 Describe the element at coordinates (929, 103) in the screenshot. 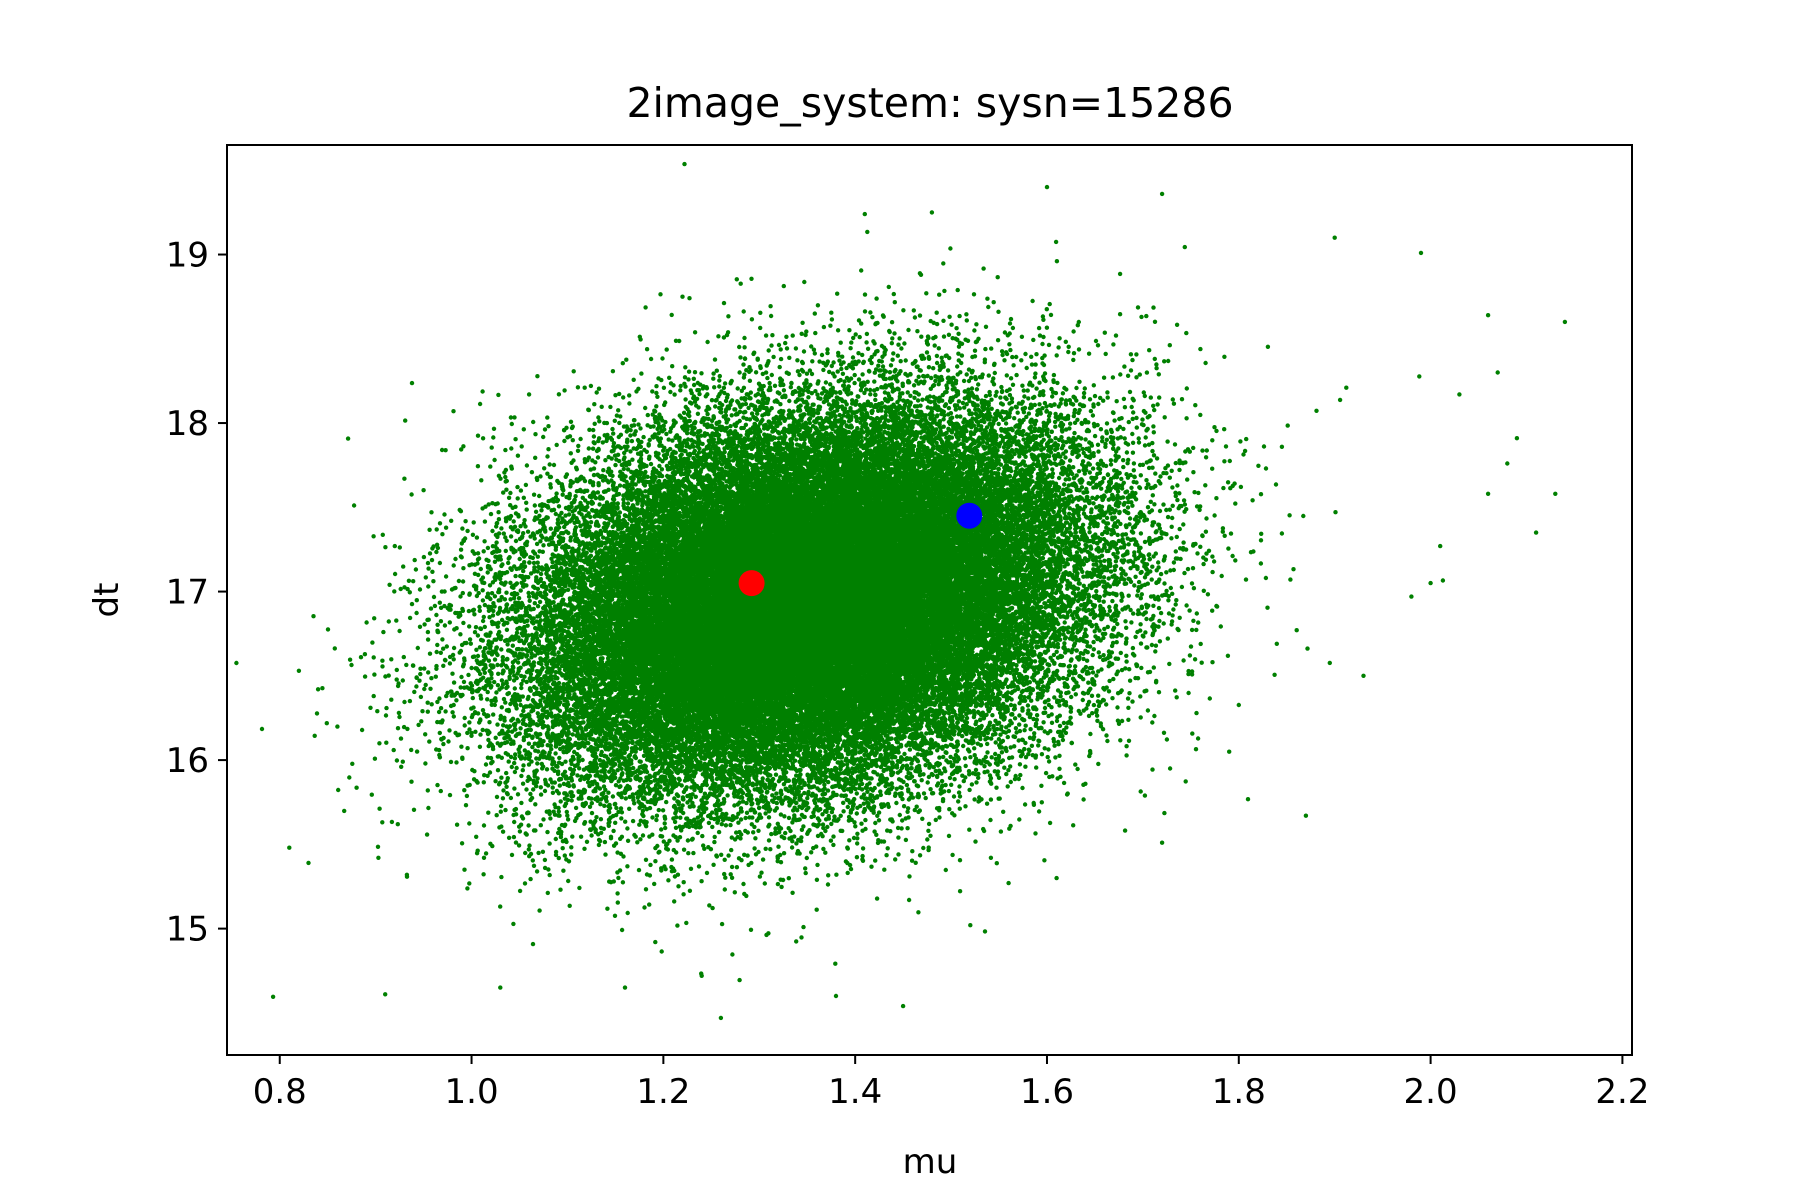

I see `chart-title: 2image_system: sysn=15286` at that location.